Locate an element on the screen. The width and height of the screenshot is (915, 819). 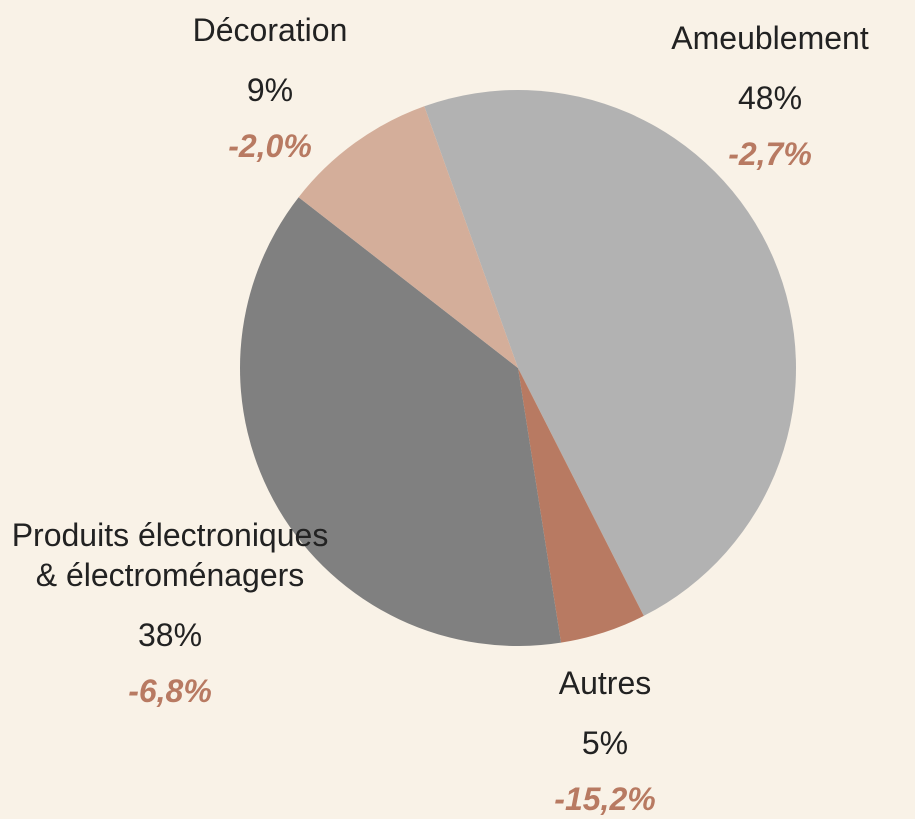
change-label: -2,0% is located at coordinates (270, 146).